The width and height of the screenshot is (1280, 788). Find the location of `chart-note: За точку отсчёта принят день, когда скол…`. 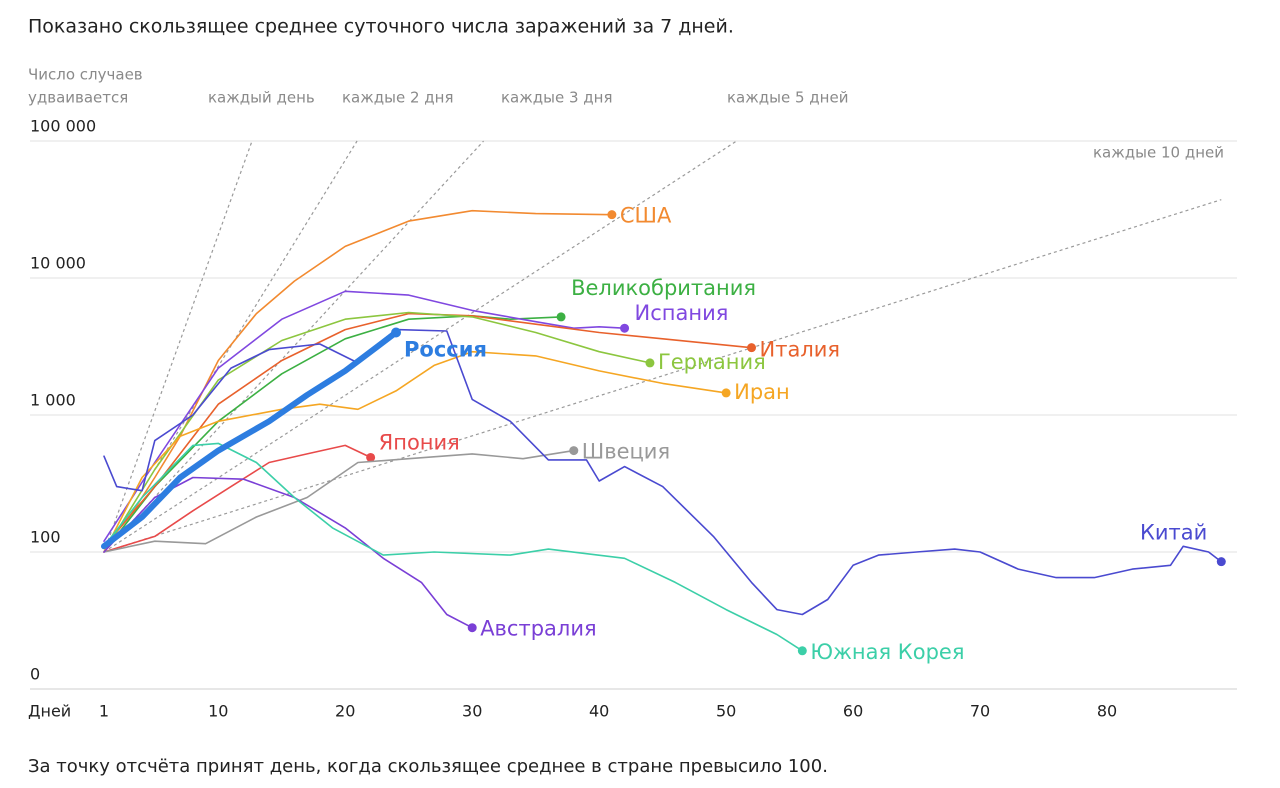

chart-note: За точку отсчёта принят день, когда скол… is located at coordinates (428, 766).